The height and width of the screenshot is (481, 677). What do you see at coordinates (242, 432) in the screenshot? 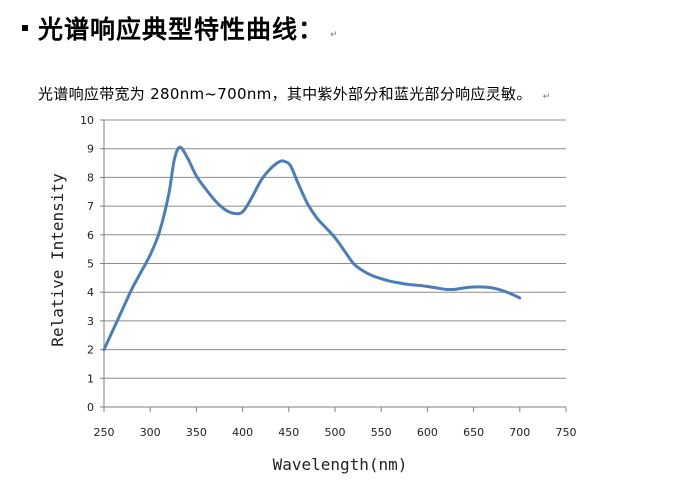
I see `x-tick-label: 400` at bounding box center [242, 432].